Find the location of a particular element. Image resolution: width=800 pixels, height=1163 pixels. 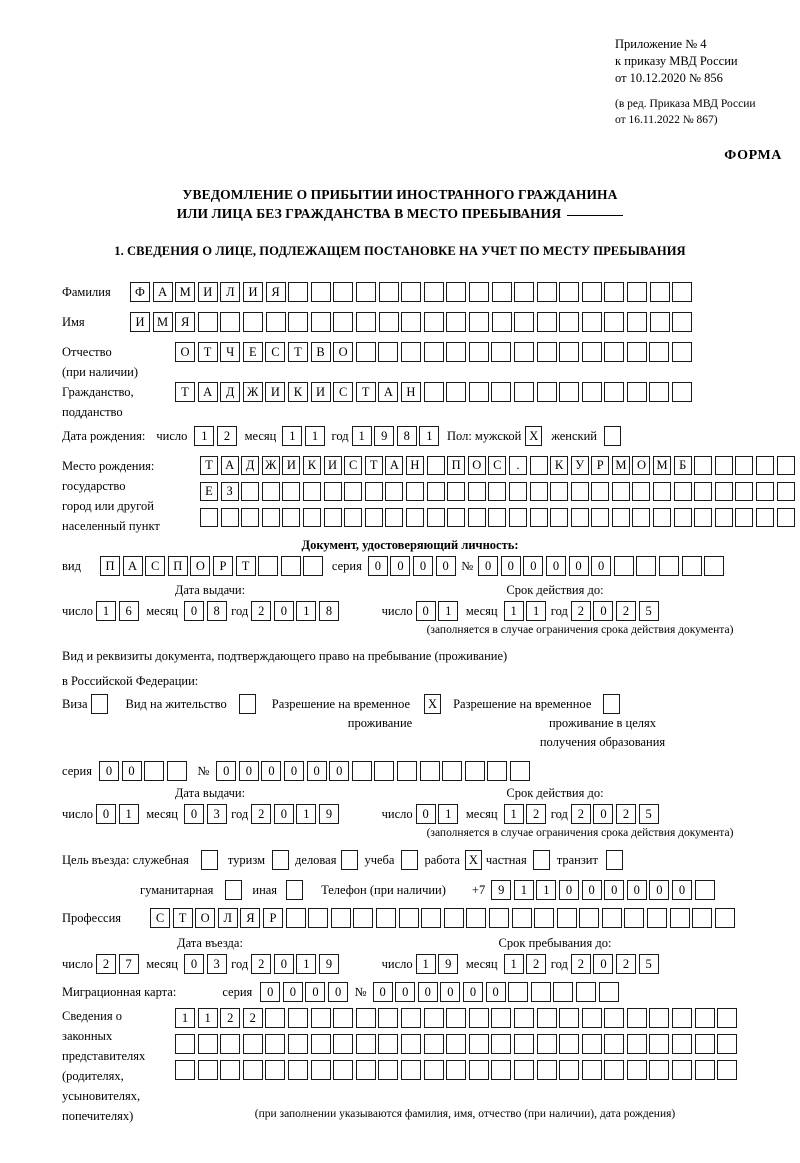

purpose-official-checkbox is located at coordinates (209, 860).